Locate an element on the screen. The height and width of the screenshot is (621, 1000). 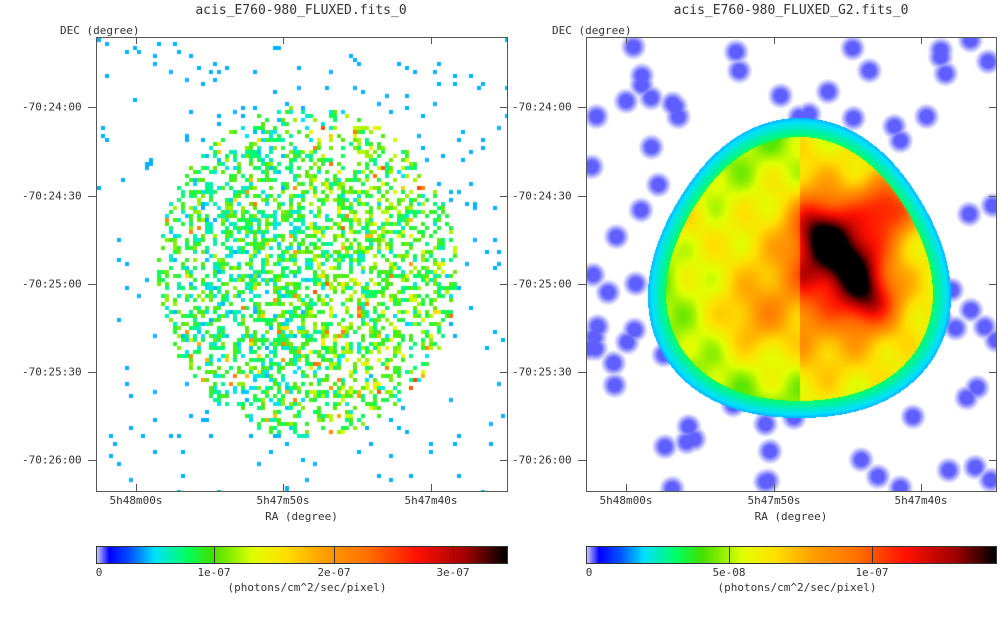
left-y-axis-label: DEC (degree) is located at coordinates (100, 30).